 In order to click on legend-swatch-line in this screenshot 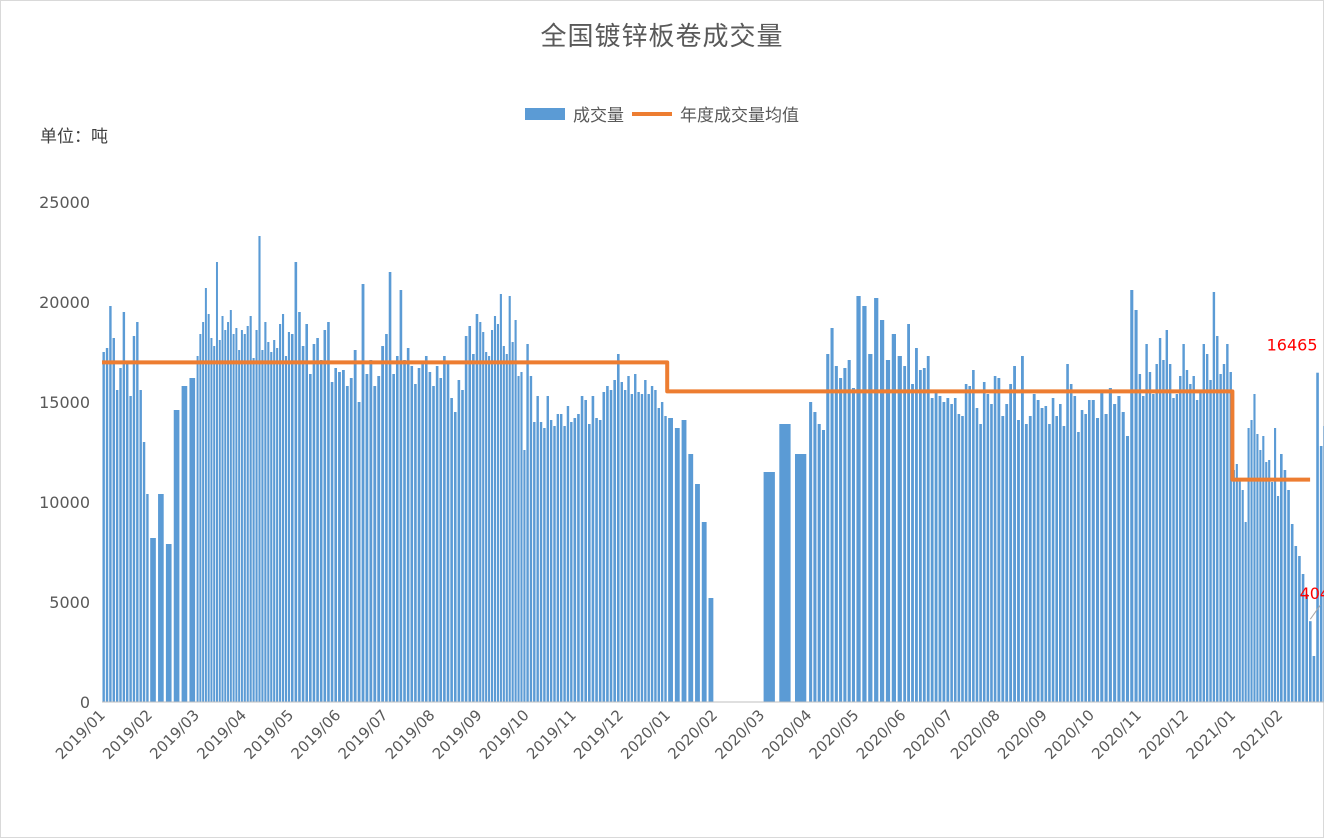, I will do `click(652, 113)`.